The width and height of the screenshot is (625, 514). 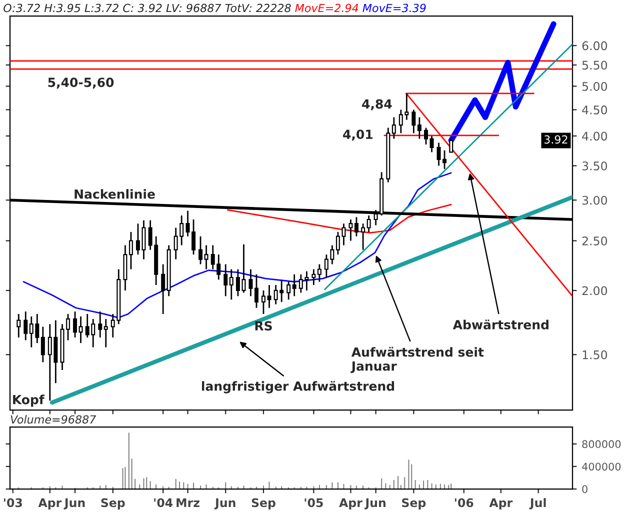 What do you see at coordinates (556, 139) in the screenshot?
I see `annotation: 3.92` at bounding box center [556, 139].